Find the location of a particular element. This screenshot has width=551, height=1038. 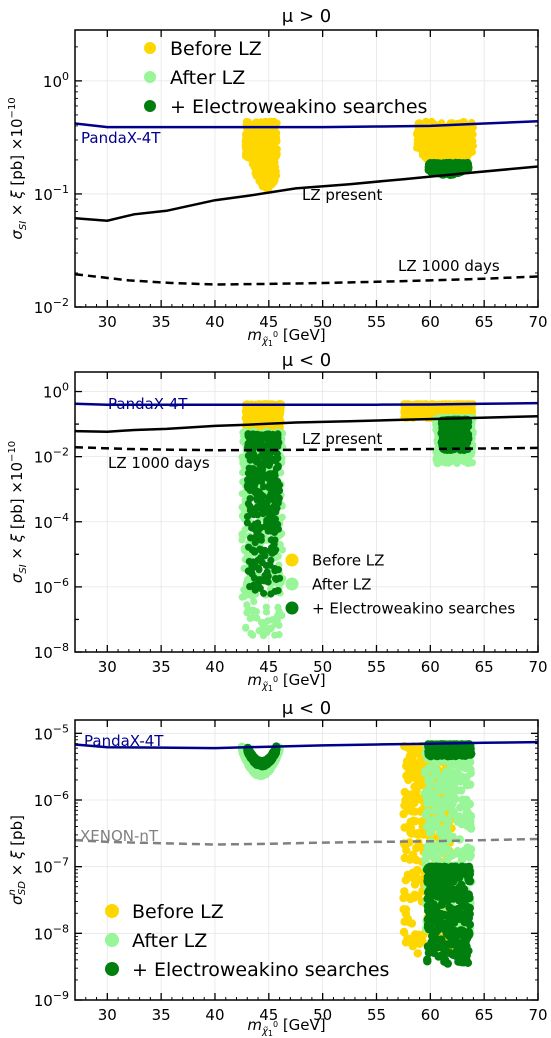

x-tick-label: 40 is located at coordinates (214, 667).